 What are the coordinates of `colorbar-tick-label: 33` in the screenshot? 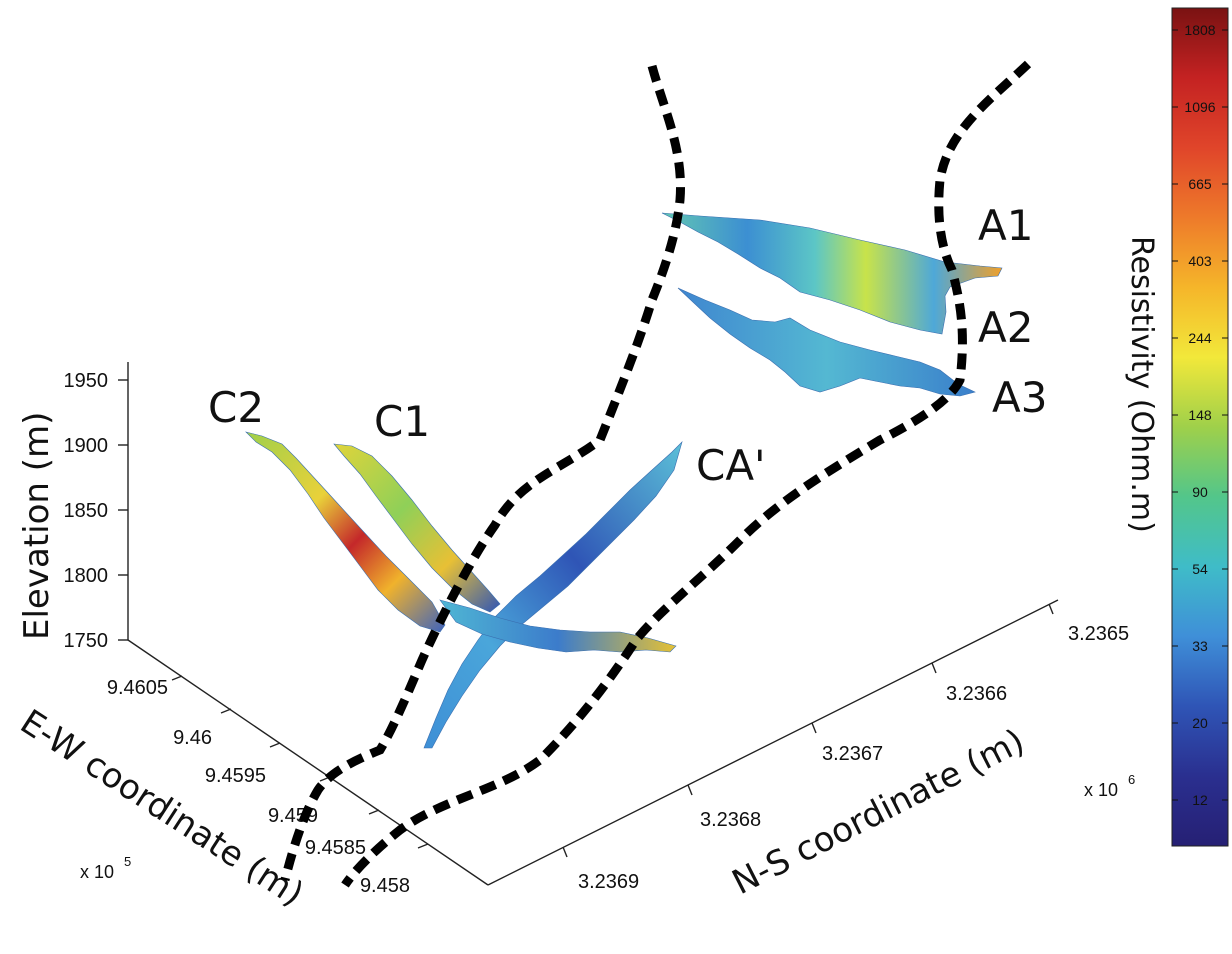 It's located at (1200, 646).